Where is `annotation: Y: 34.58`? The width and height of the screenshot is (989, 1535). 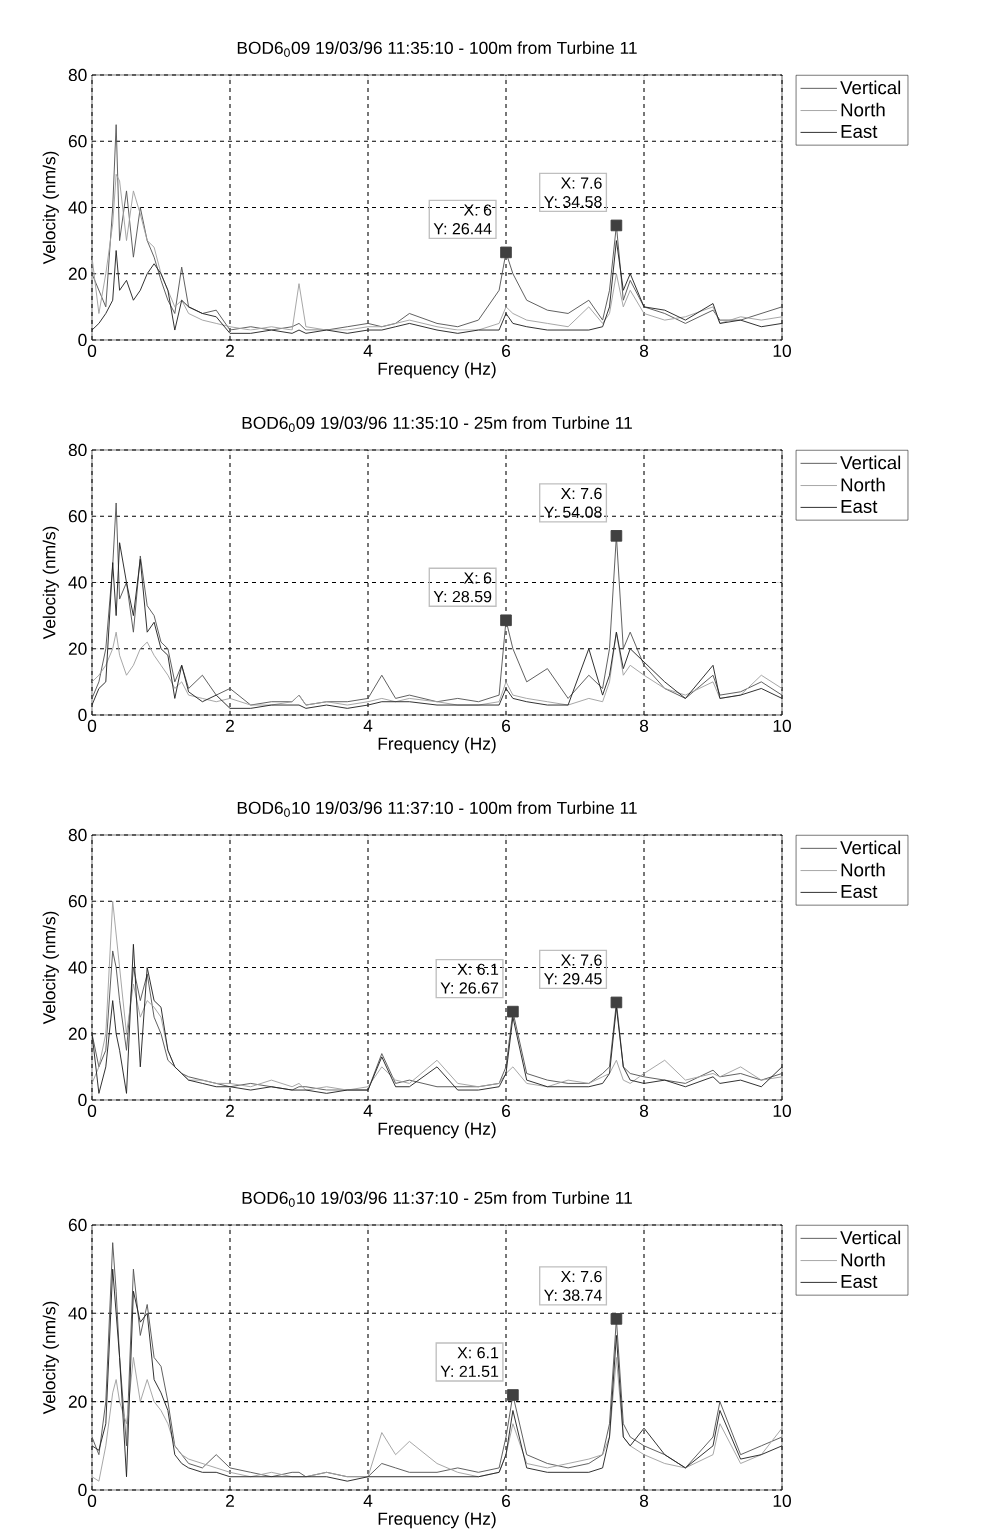 annotation: Y: 34.58 is located at coordinates (573, 202).